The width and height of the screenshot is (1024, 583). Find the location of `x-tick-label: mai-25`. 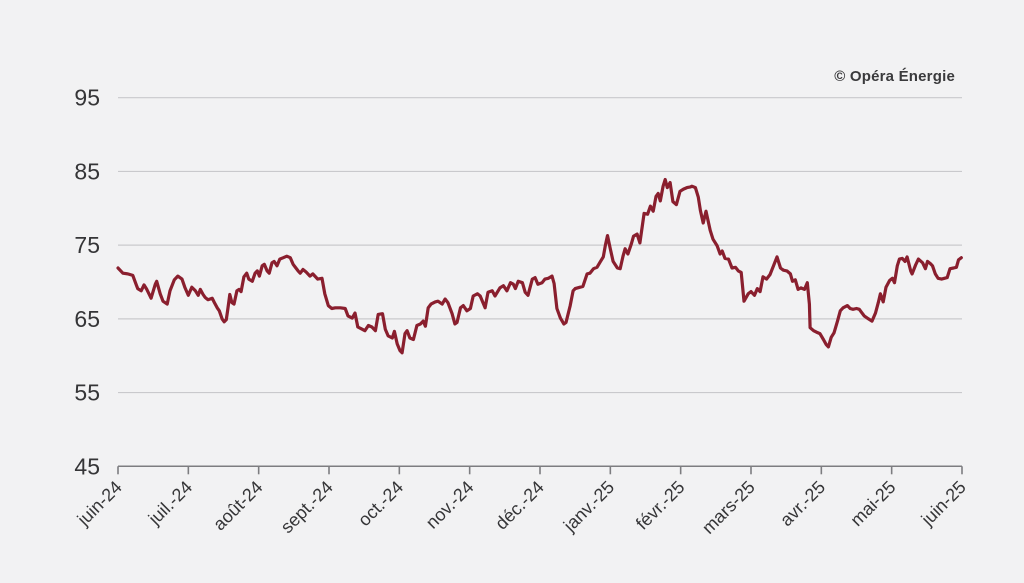

x-tick-label: mai-25 is located at coordinates (872, 503).